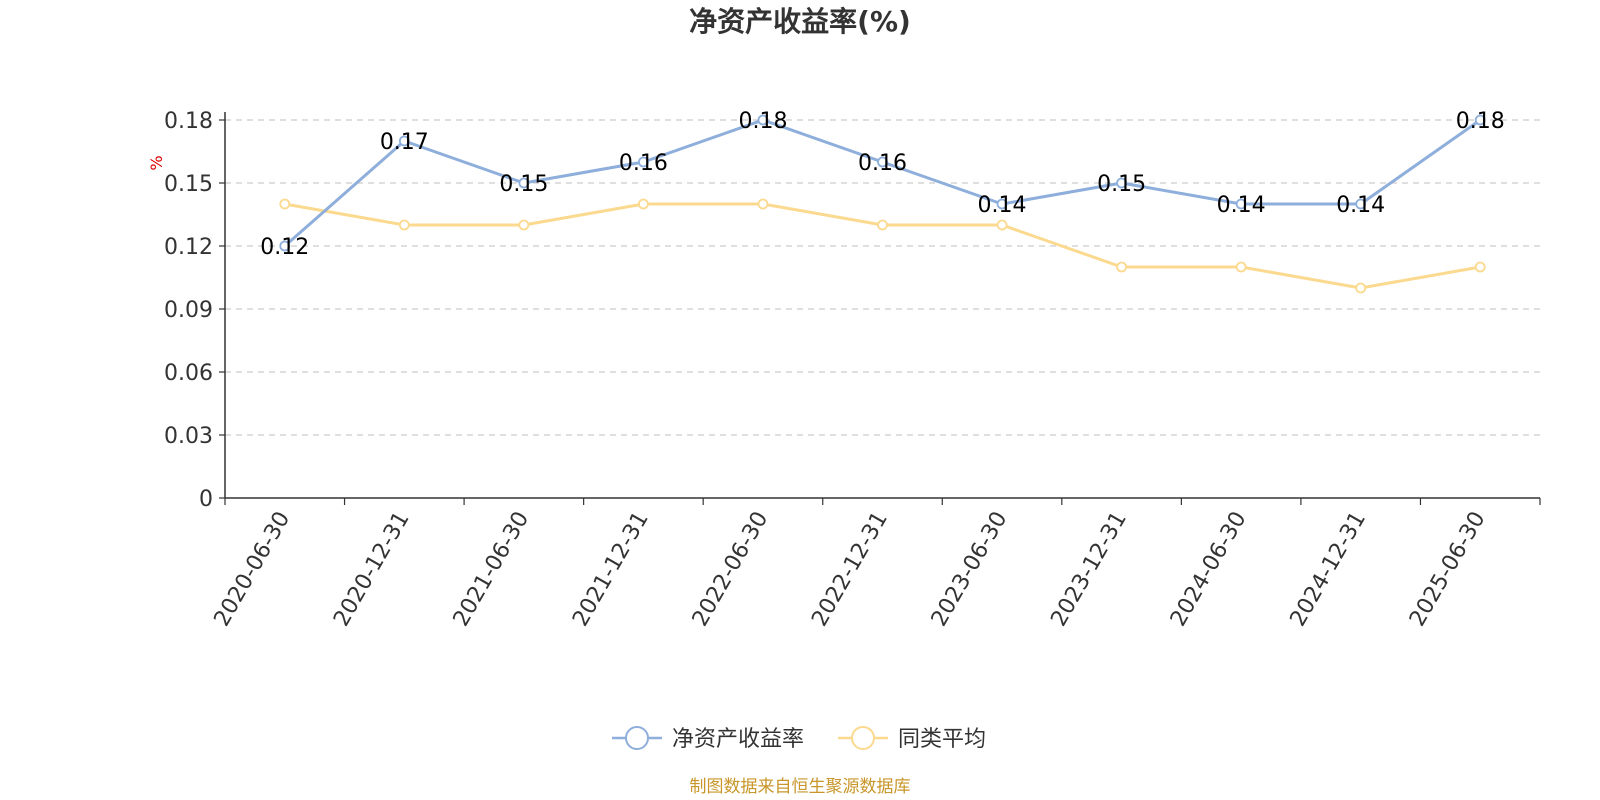 Image resolution: width=1600 pixels, height=800 pixels. Describe the element at coordinates (206, 499) in the screenshot. I see `y-tick-label: 0` at that location.